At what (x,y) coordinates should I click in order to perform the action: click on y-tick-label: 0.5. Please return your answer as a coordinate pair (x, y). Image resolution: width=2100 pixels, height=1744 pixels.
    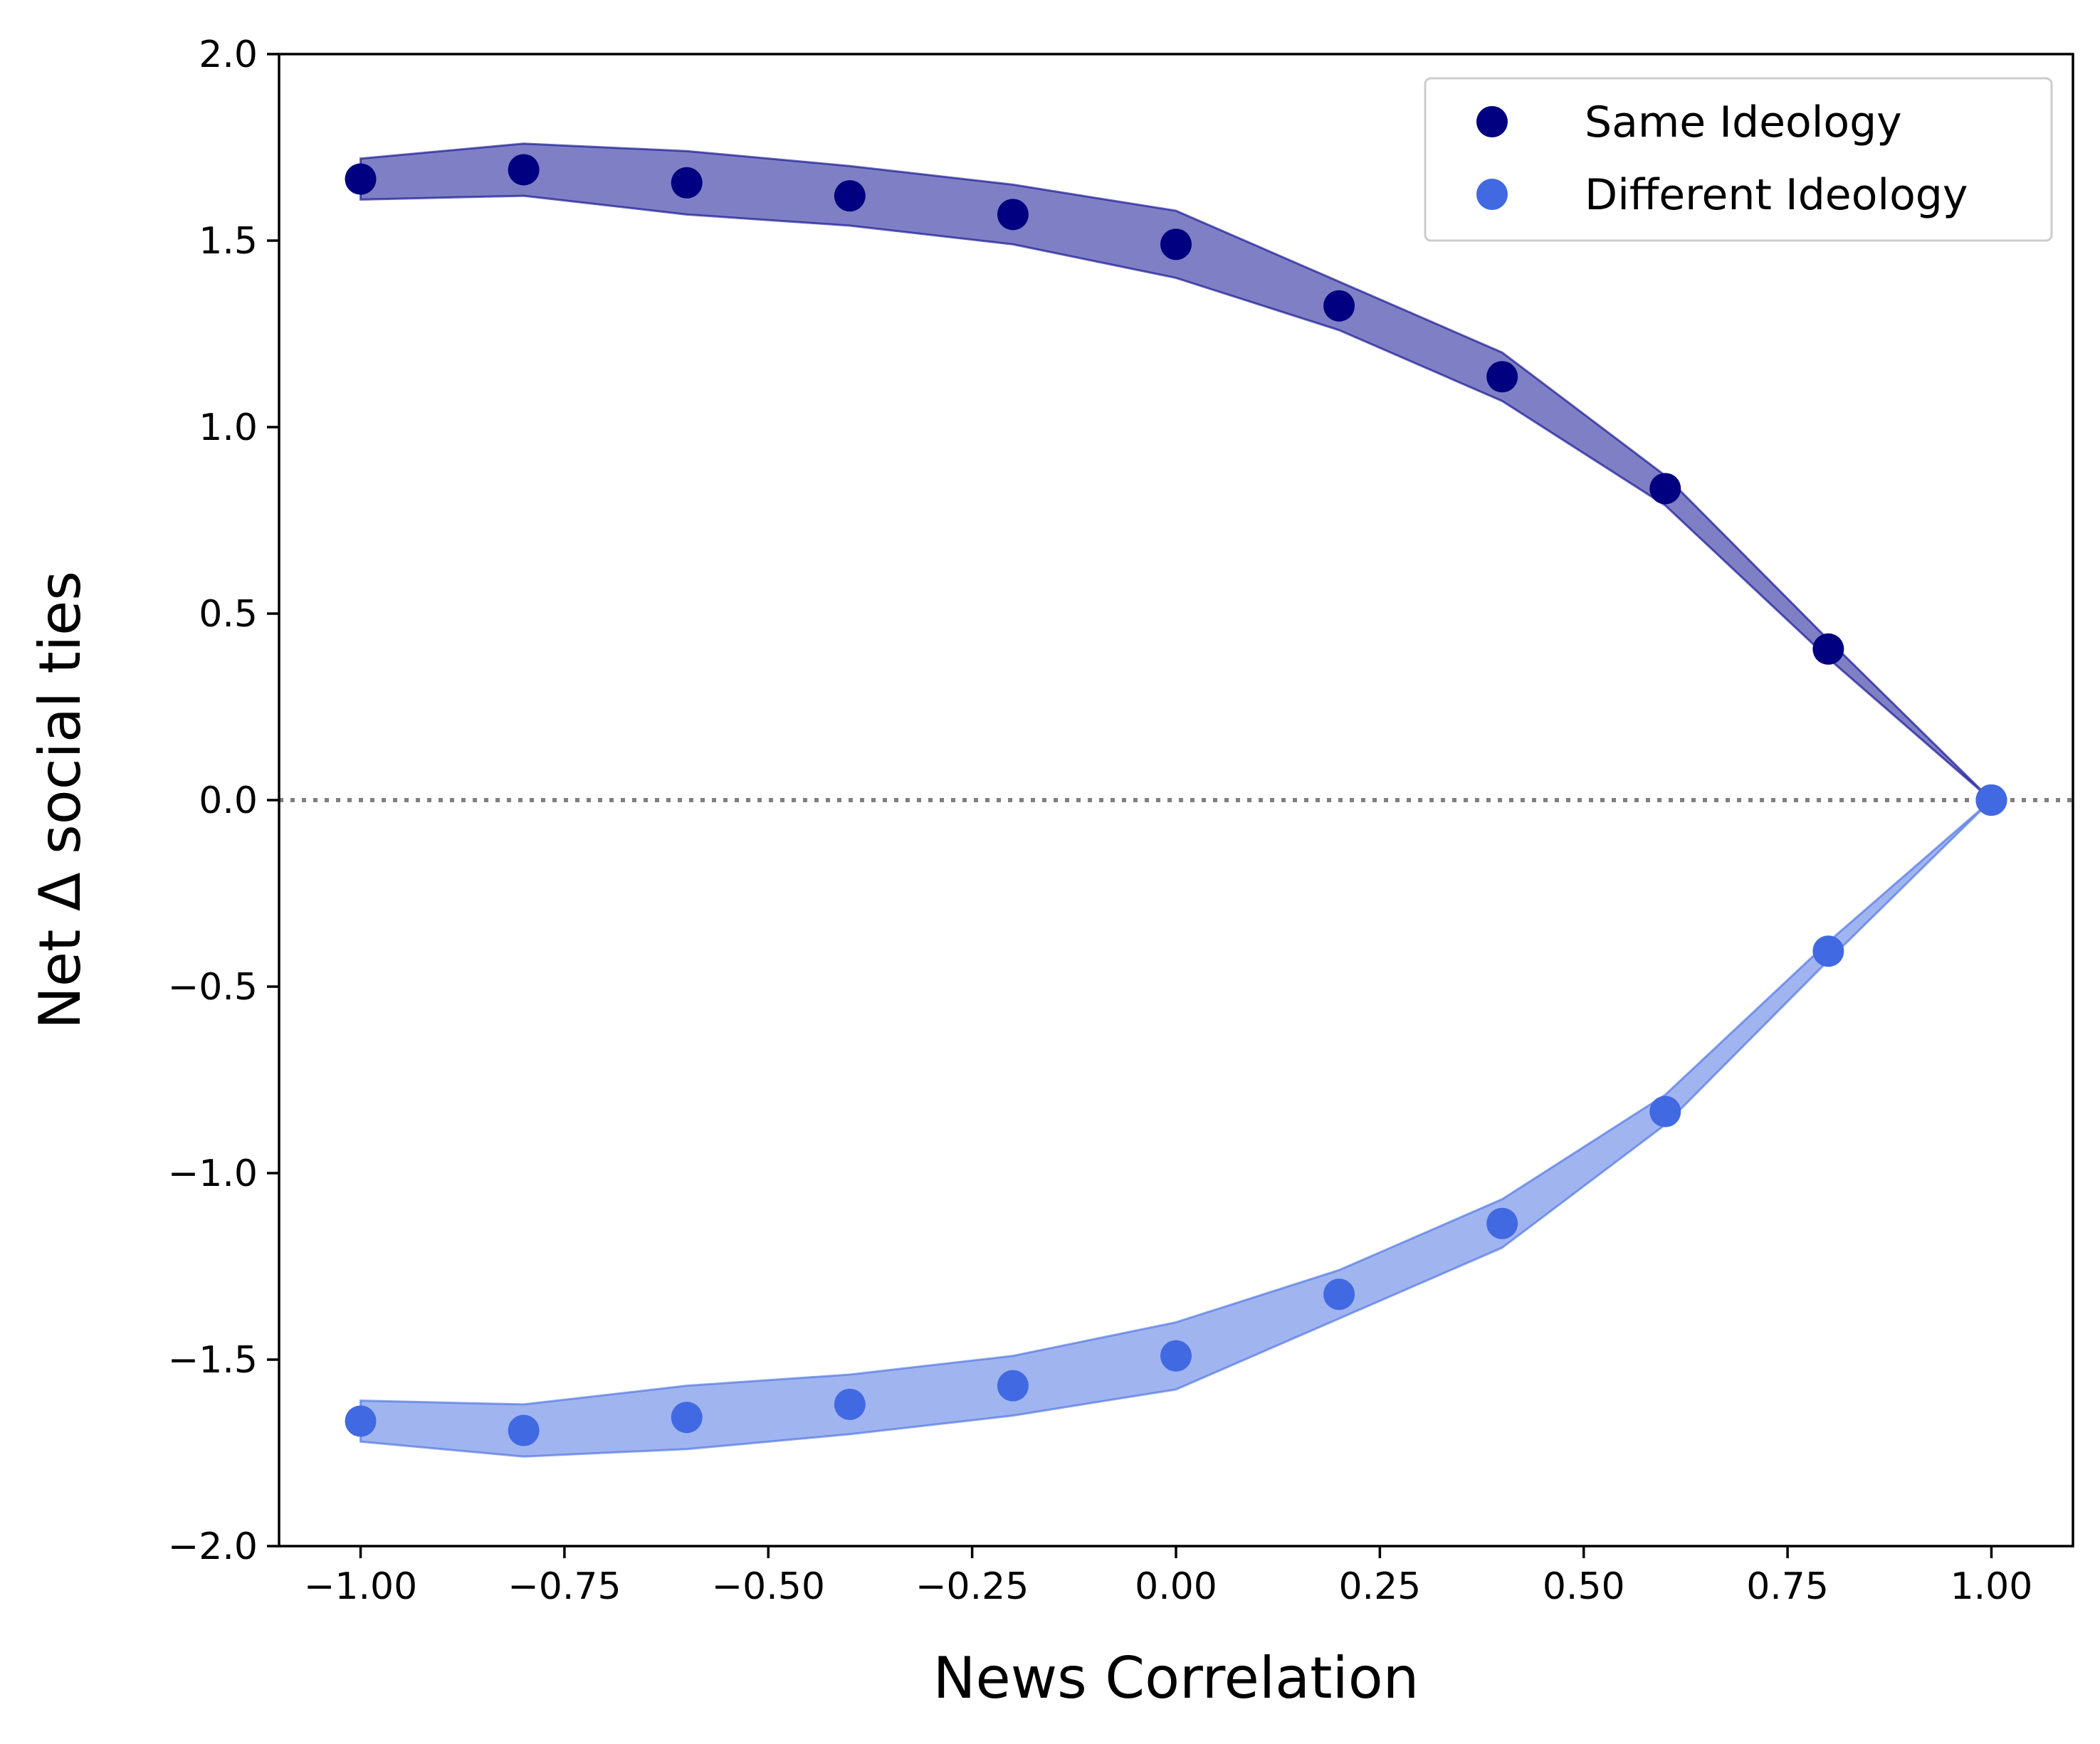
    Looking at the image, I should click on (228, 614).